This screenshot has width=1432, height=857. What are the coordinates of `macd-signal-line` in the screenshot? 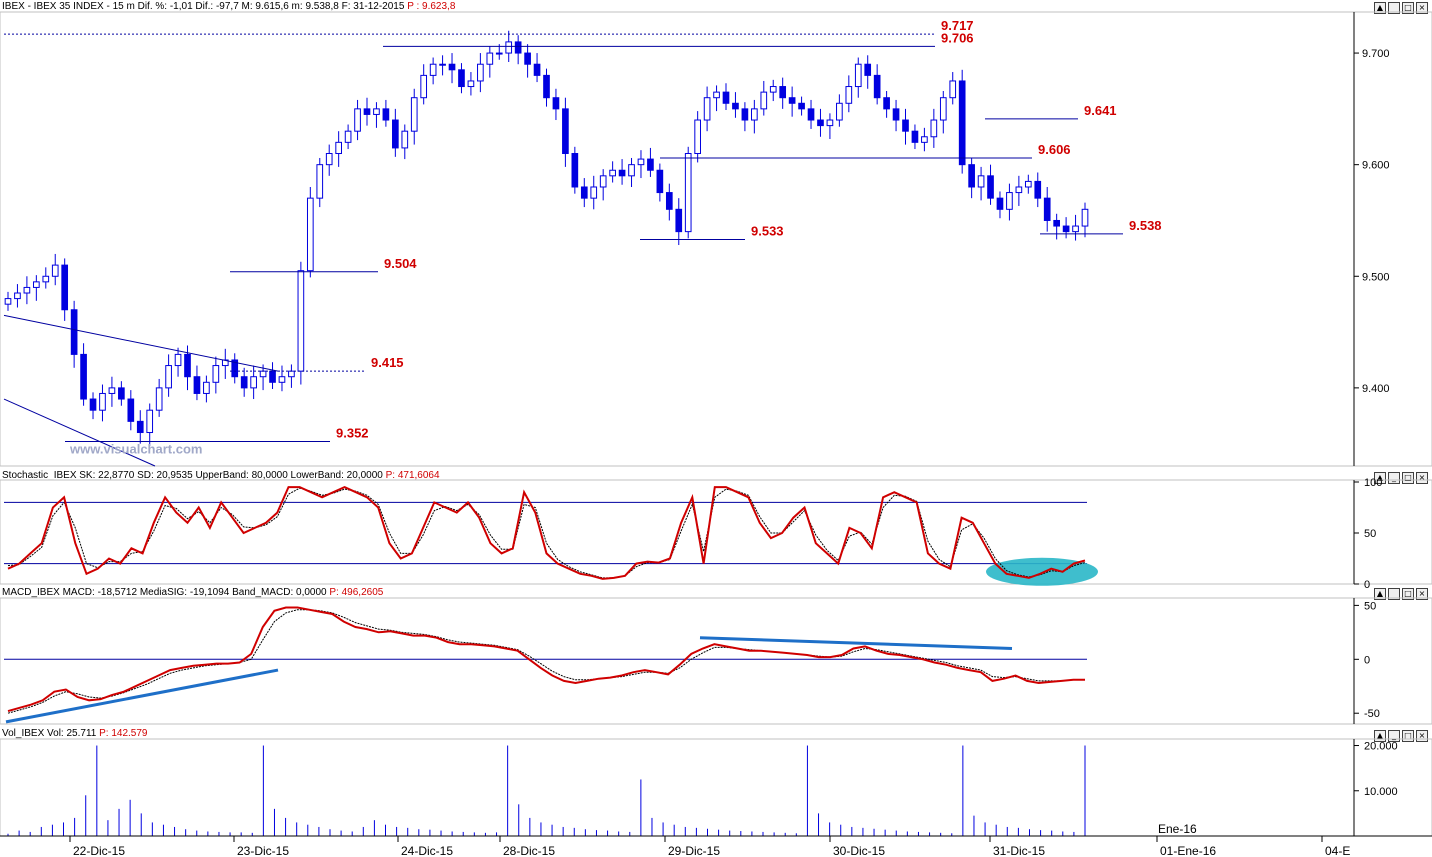 It's located at (546, 661).